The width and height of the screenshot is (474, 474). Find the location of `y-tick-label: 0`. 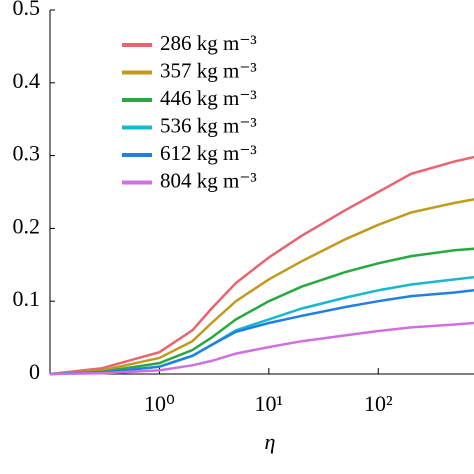

y-tick-label: 0 is located at coordinates (34, 371).